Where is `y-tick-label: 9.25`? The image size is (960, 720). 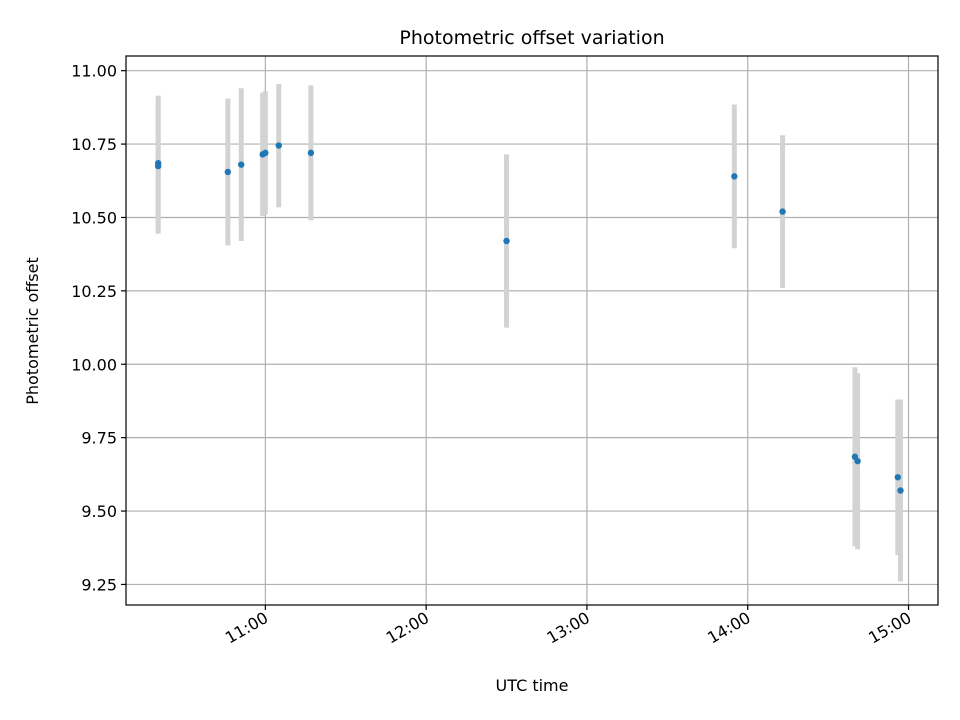
y-tick-label: 9.25 is located at coordinates (99, 584).